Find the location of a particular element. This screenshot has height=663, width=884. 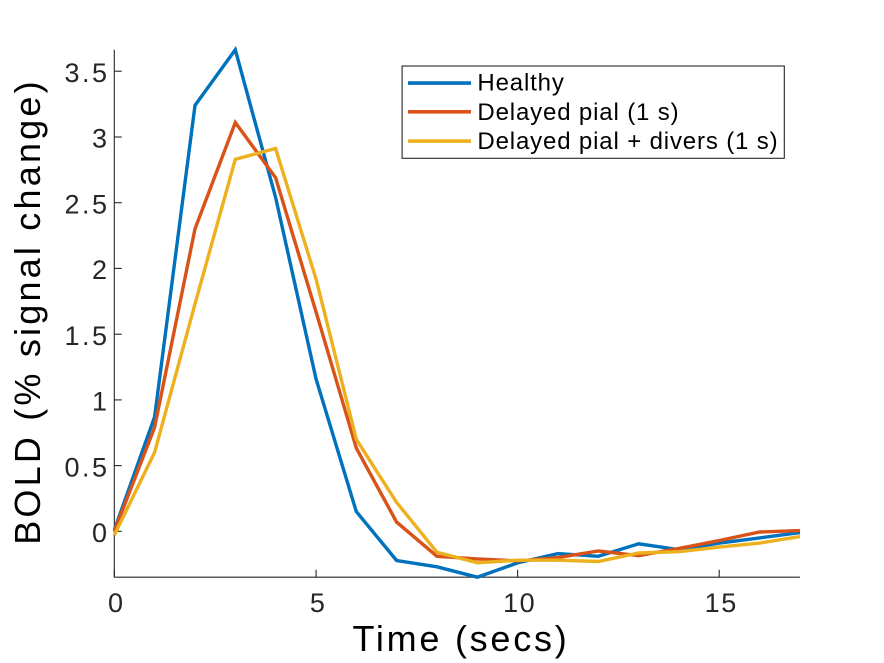

svg-text: Time (secs) is located at coordinates (461, 638).